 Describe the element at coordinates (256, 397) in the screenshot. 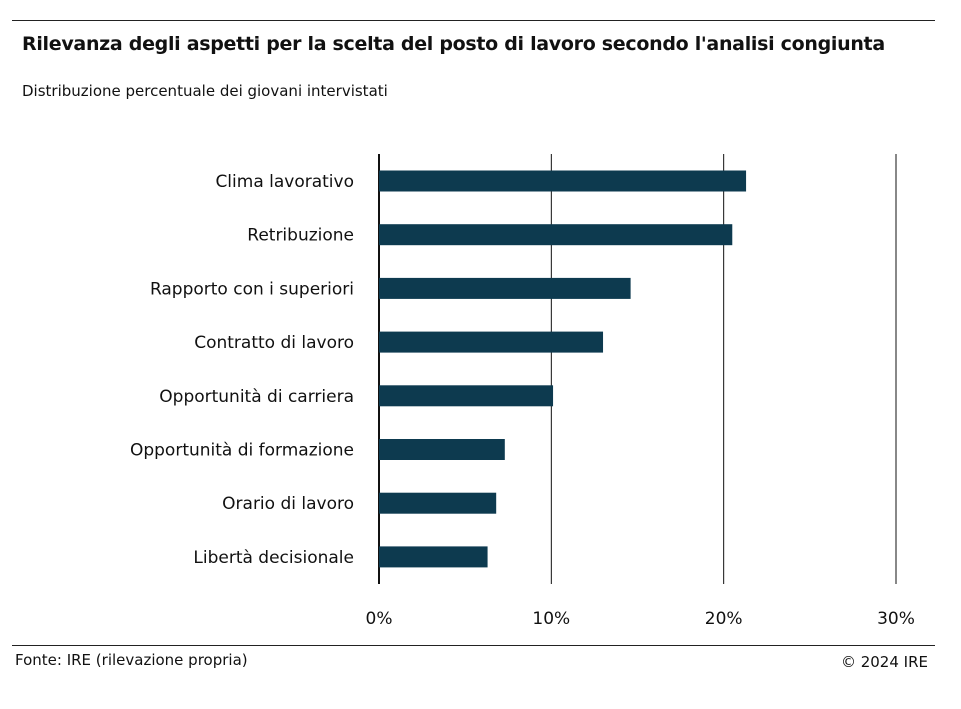

I see `category-label: Opportunità di carriera` at that location.